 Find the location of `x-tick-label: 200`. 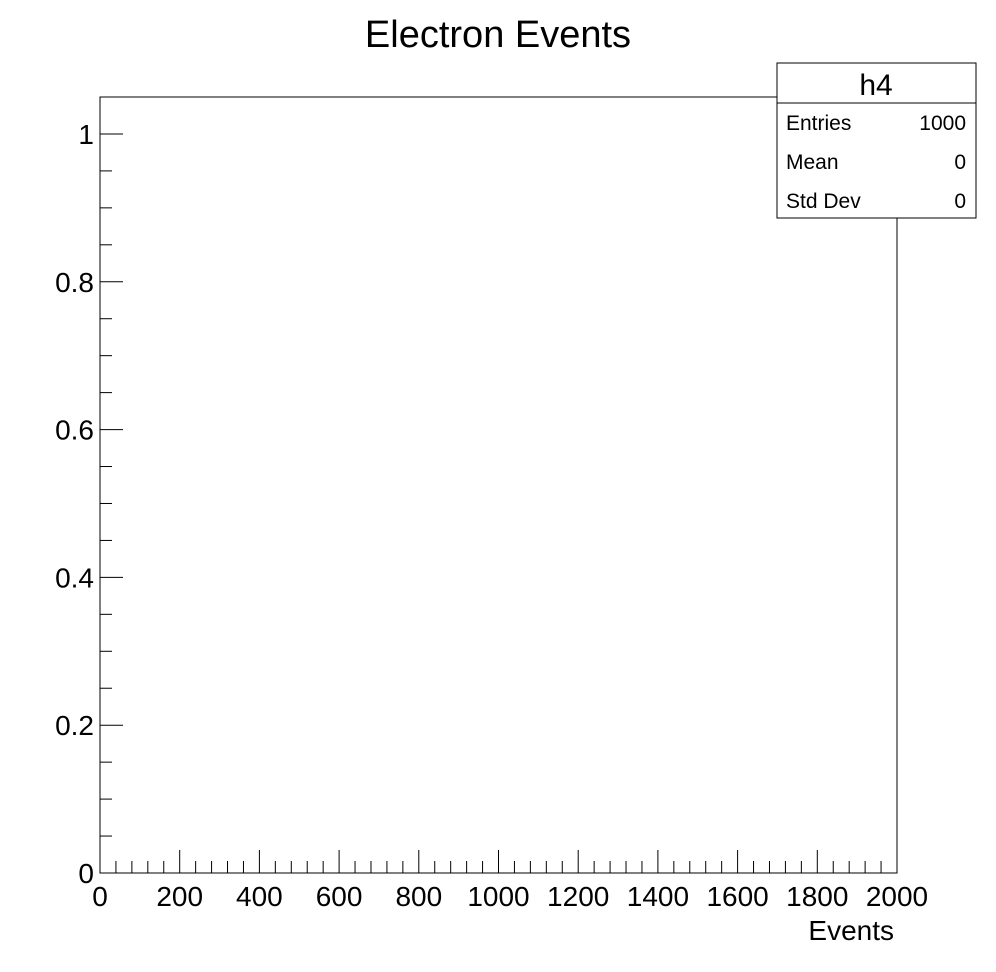

x-tick-label: 200 is located at coordinates (179, 896).